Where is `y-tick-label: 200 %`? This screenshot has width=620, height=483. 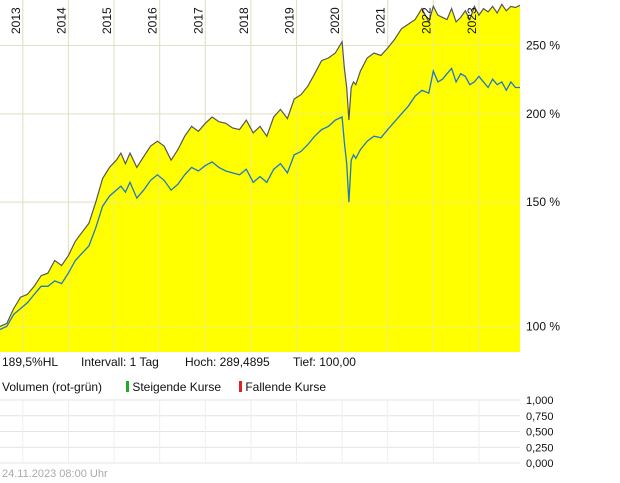 y-tick-label: 200 % is located at coordinates (543, 114).